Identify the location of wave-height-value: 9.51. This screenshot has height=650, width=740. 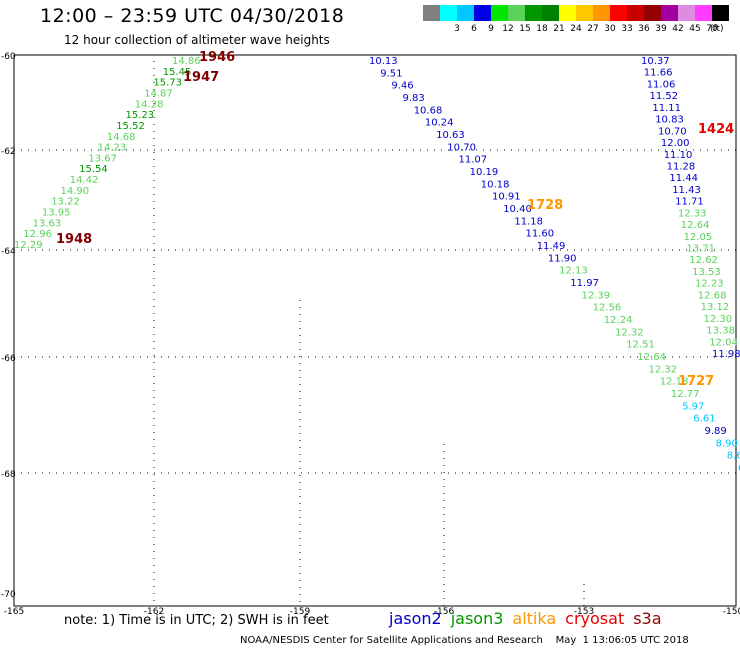
(391, 73).